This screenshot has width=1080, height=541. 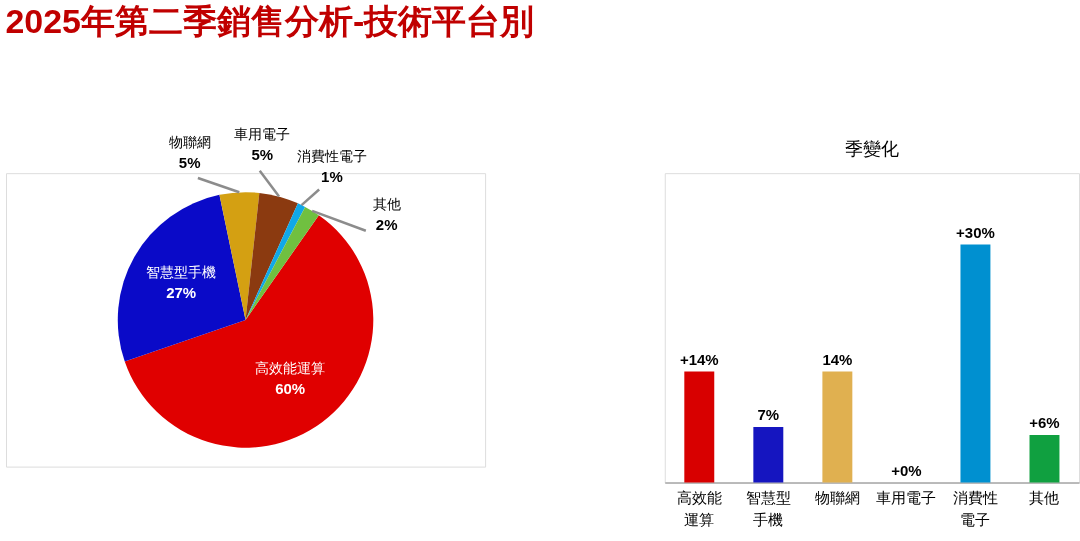 What do you see at coordinates (181, 272) in the screenshot?
I see `slice-label: 智慧型手機` at bounding box center [181, 272].